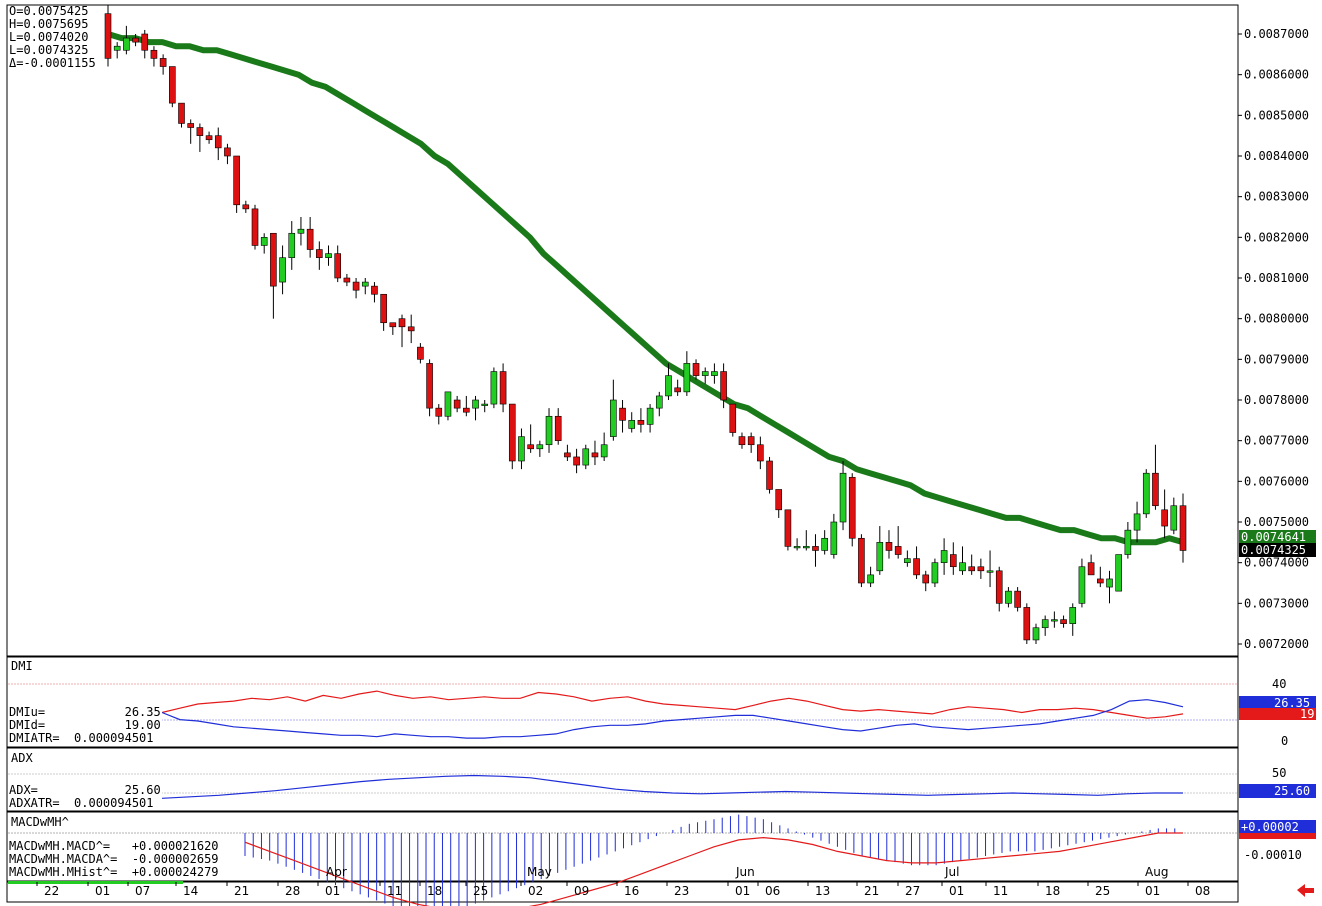 The height and width of the screenshot is (906, 1322). What do you see at coordinates (772, 891) in the screenshot?
I see `date-tick-label: 06` at bounding box center [772, 891].